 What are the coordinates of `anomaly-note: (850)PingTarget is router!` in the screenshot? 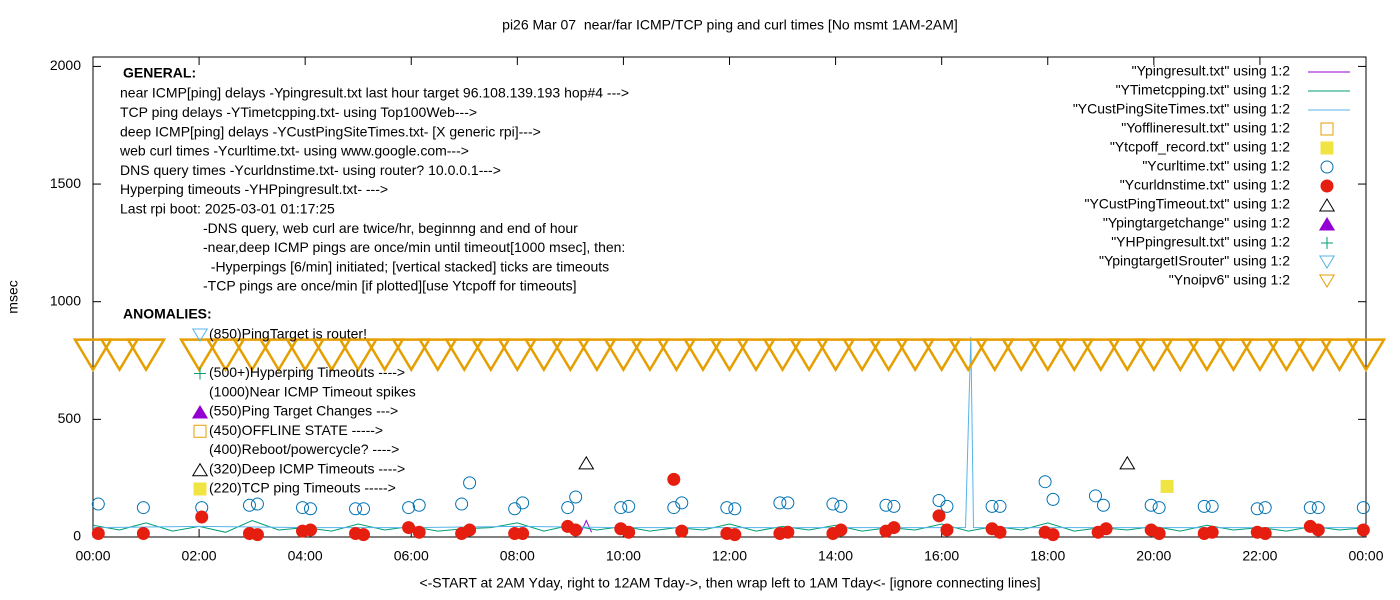 It's located at (288, 334).